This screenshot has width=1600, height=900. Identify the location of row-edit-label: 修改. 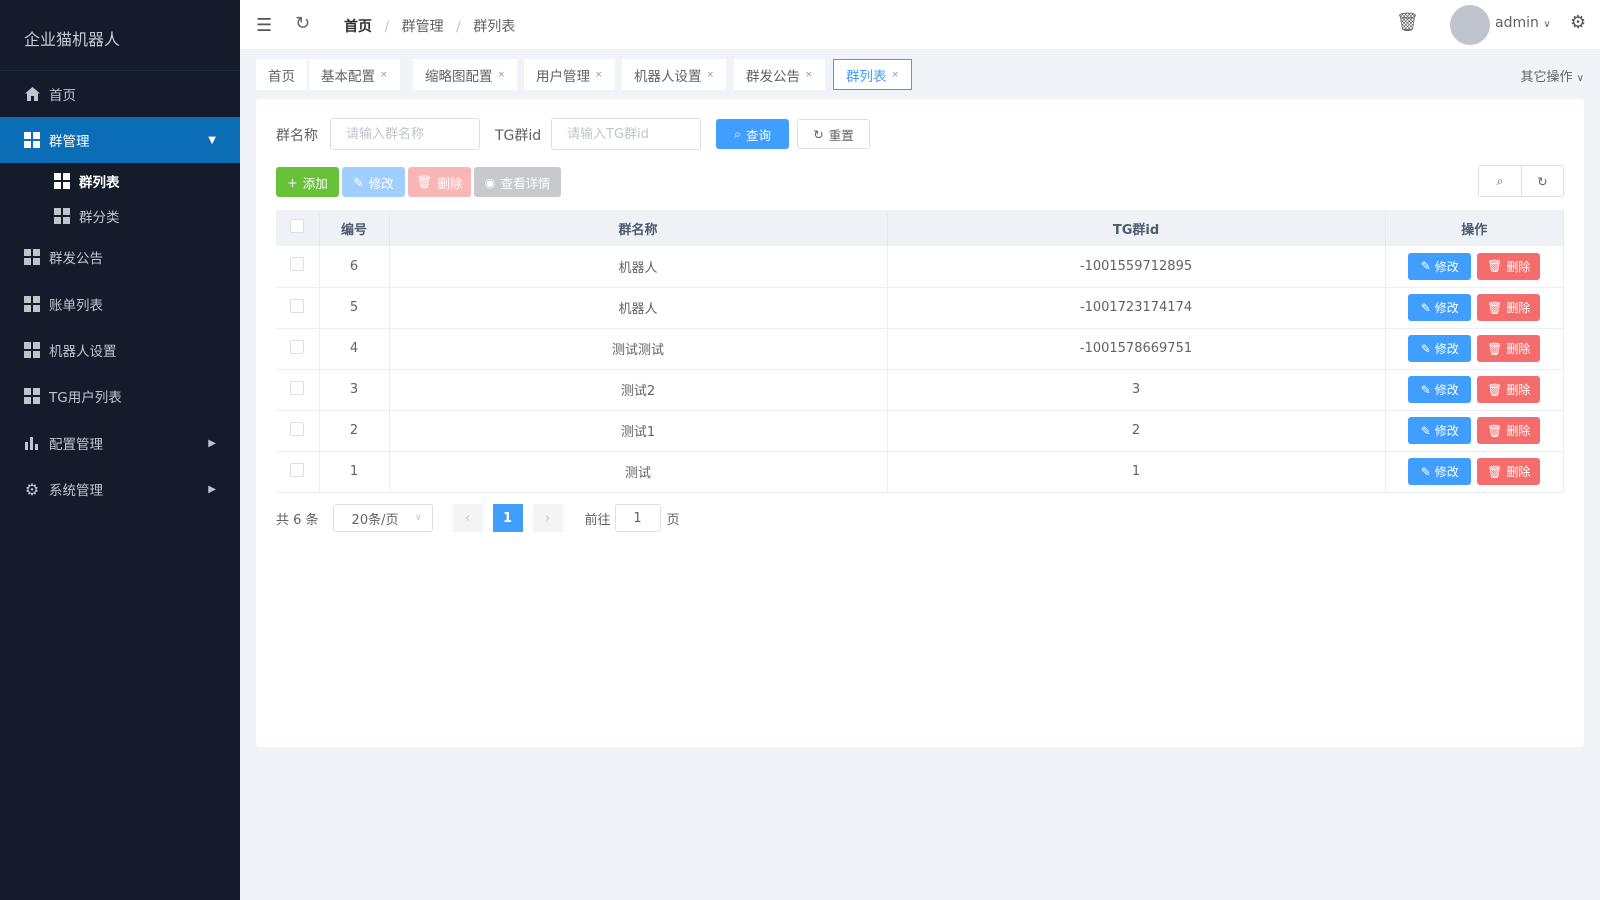
(1446, 308).